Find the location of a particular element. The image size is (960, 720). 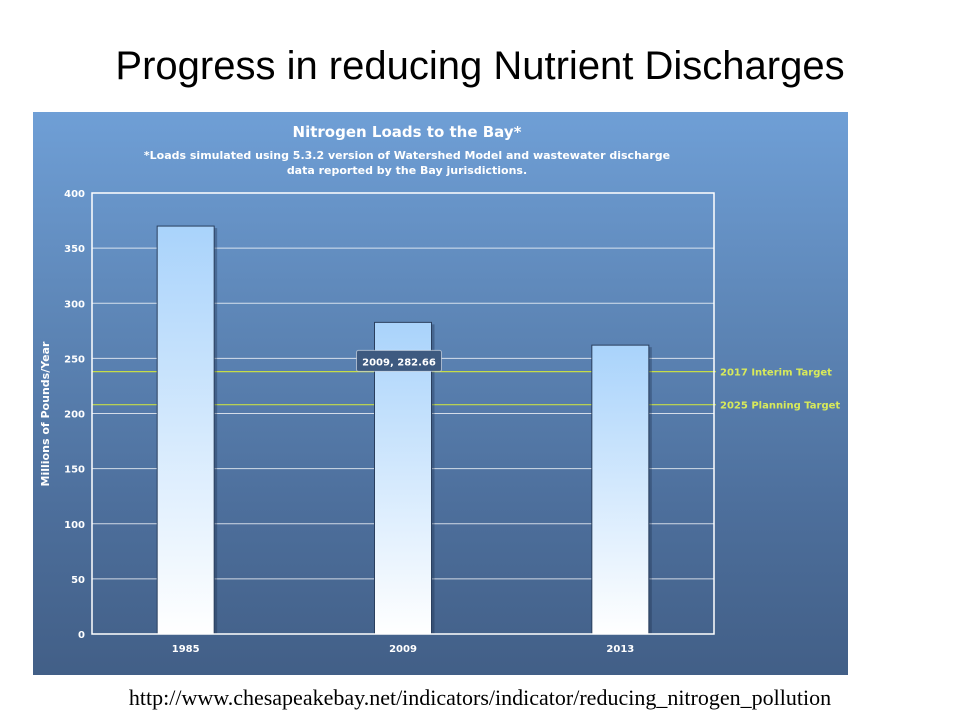

x-tick-label: 1985 is located at coordinates (186, 649).